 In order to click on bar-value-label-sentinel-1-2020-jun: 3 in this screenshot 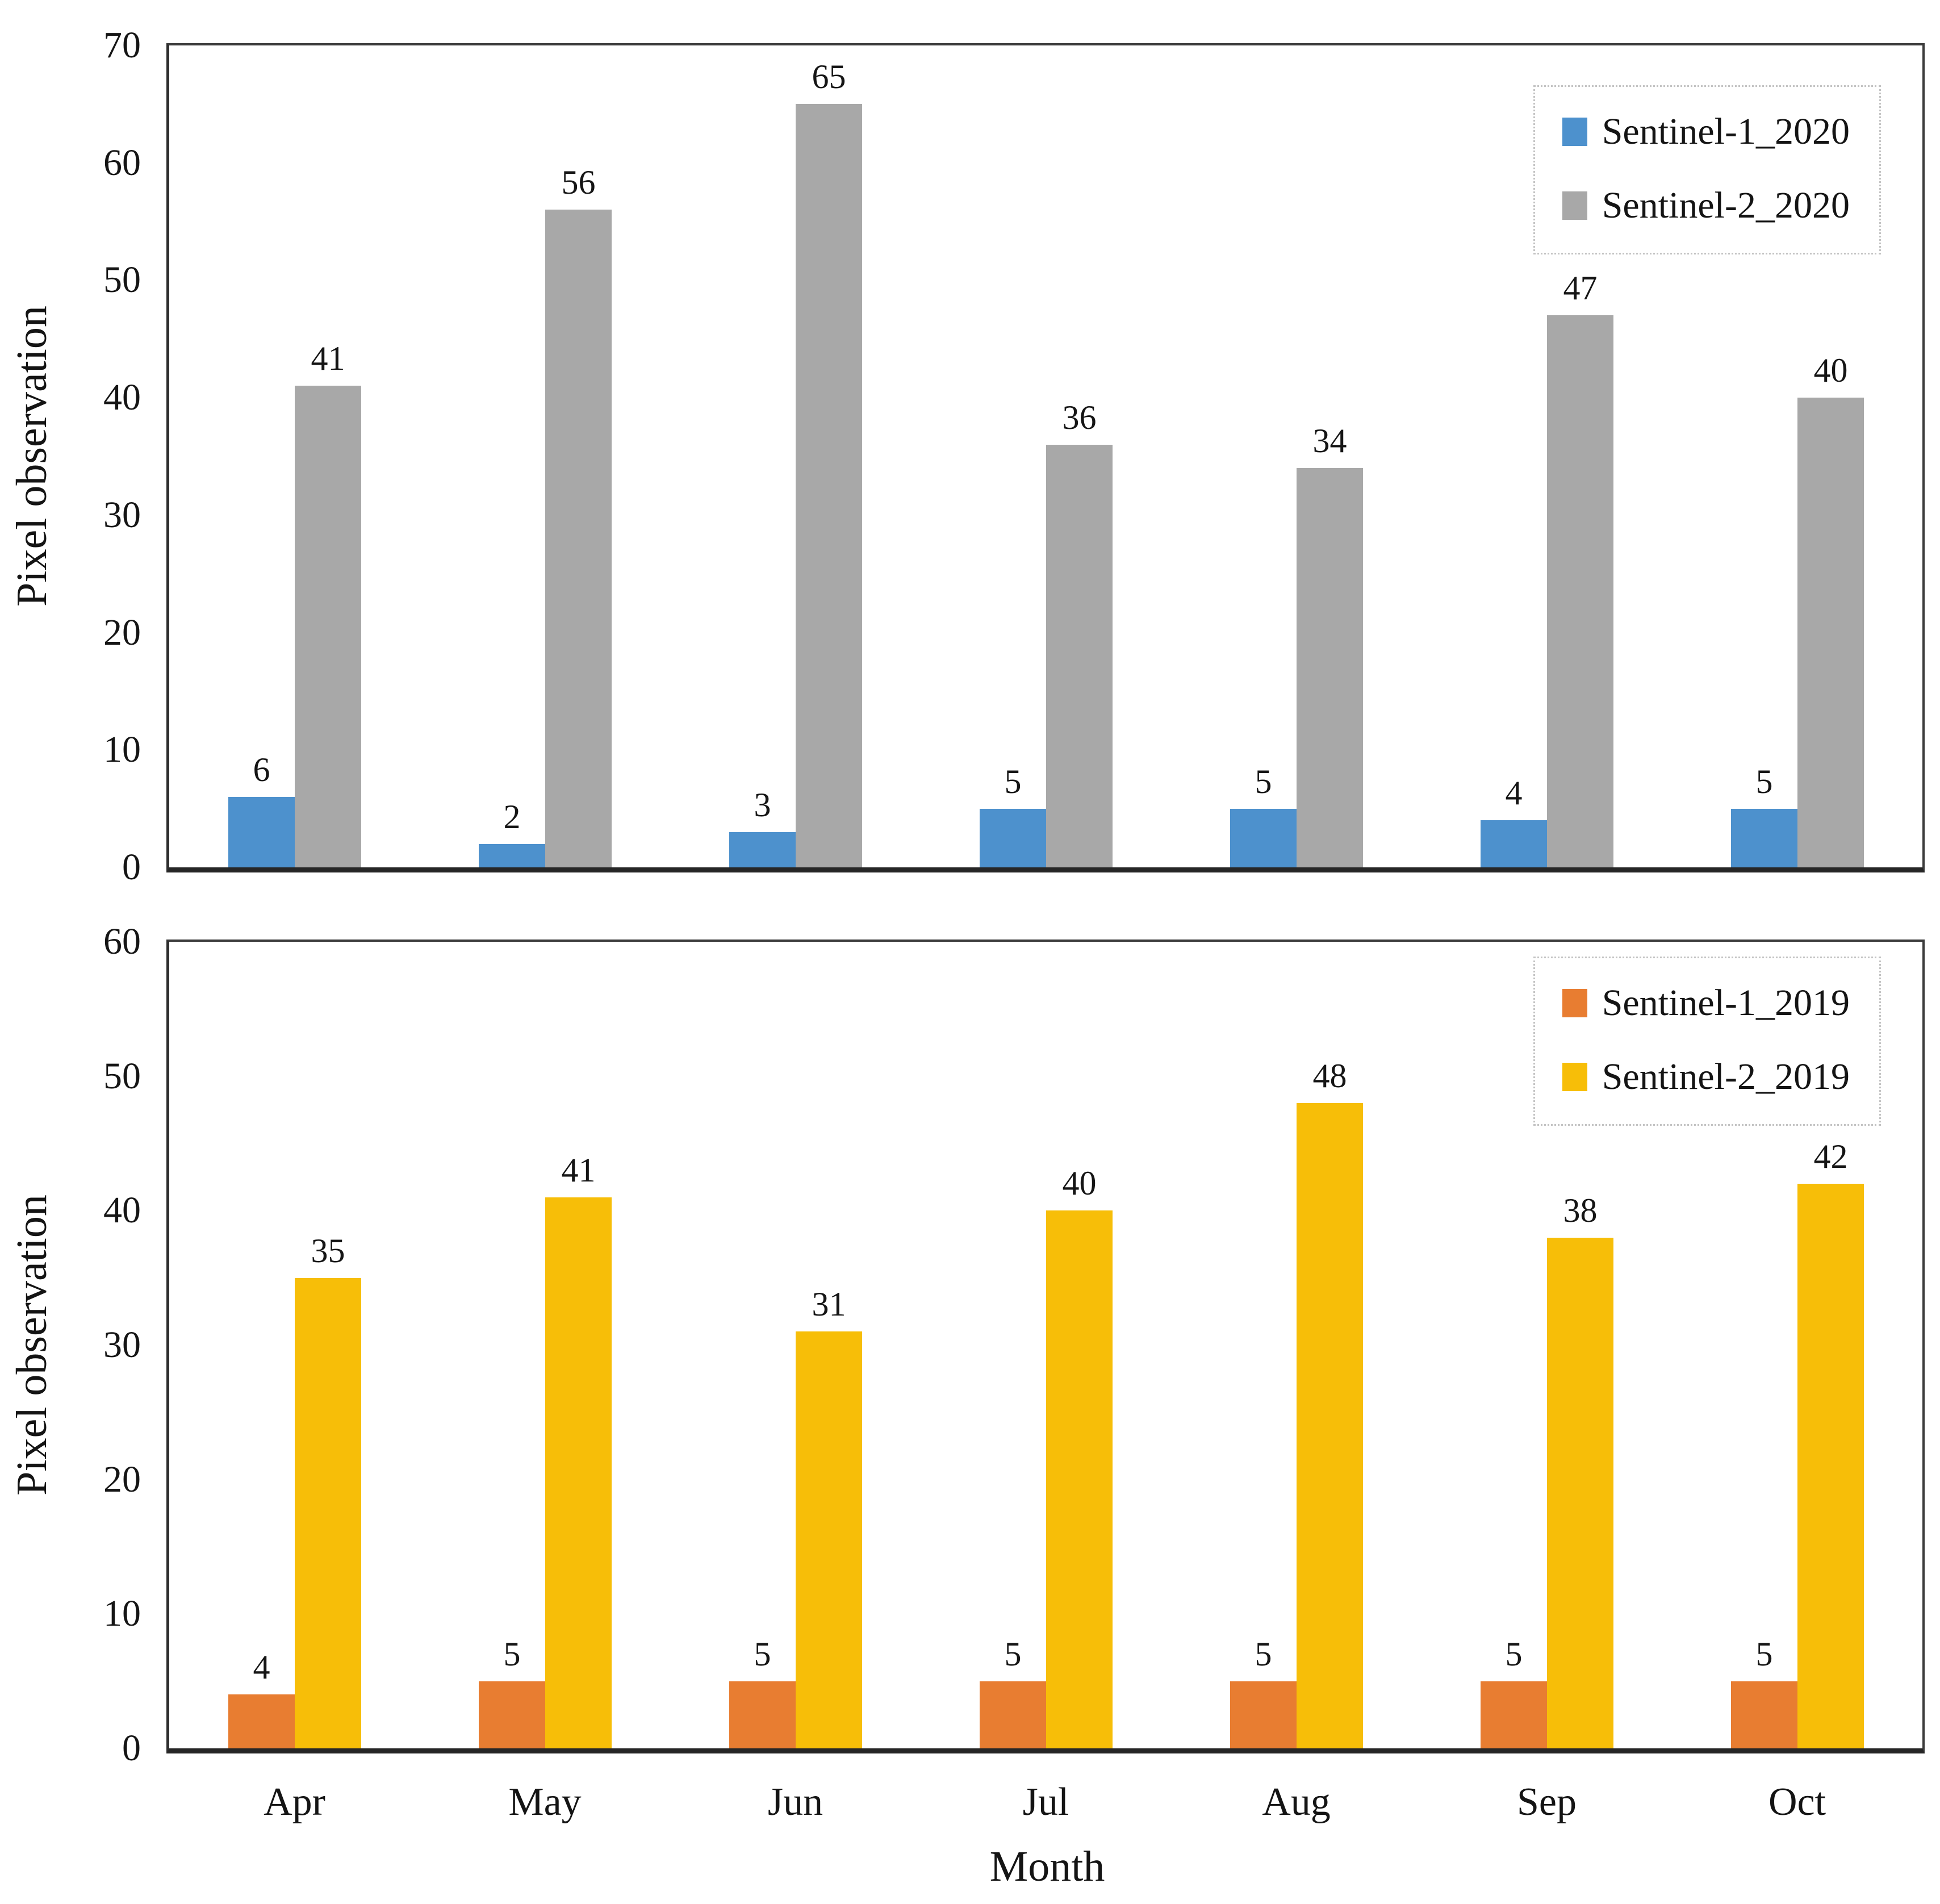, I will do `click(762, 805)`.